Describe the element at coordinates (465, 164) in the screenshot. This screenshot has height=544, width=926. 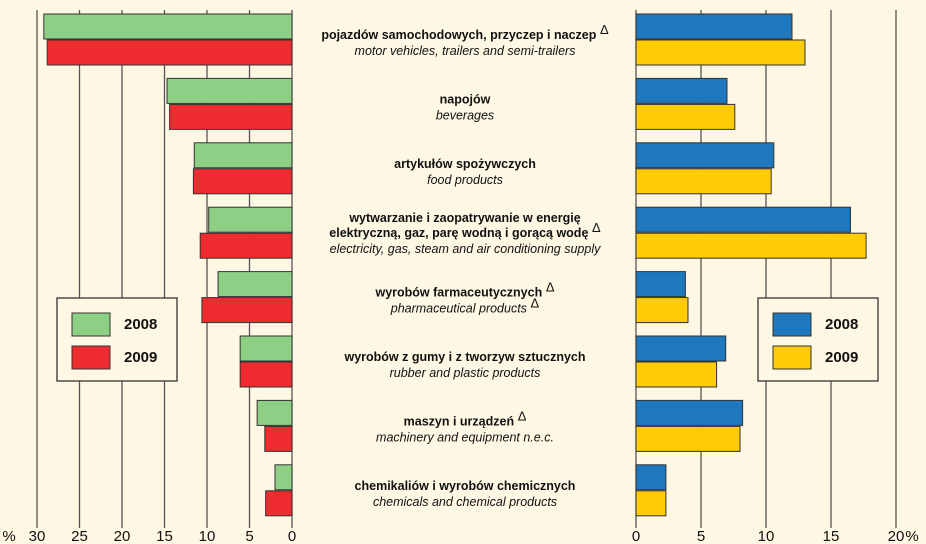
I see `category-label-pl: artykułów spożywczych` at that location.